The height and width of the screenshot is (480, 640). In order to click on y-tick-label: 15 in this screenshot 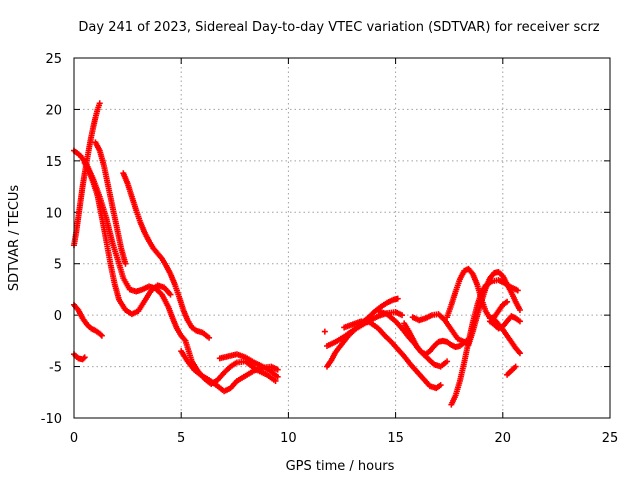, I will do `click(53, 162)`.